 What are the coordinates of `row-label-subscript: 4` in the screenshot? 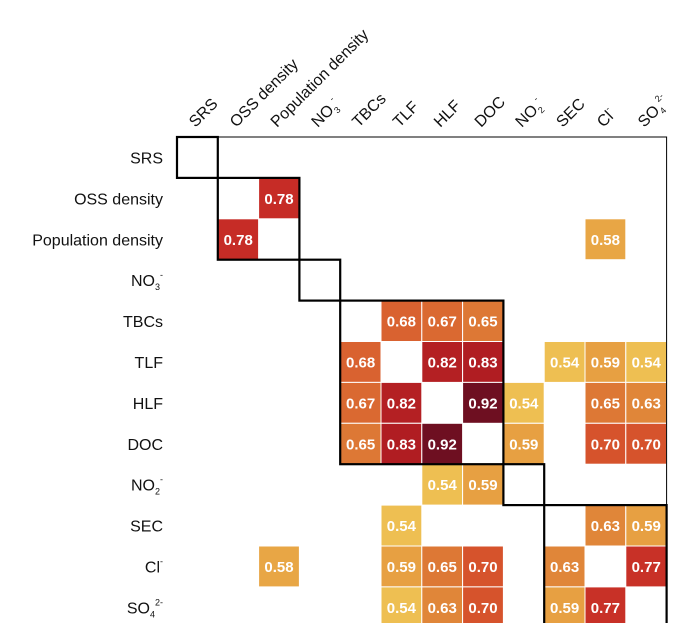 It's located at (152, 614).